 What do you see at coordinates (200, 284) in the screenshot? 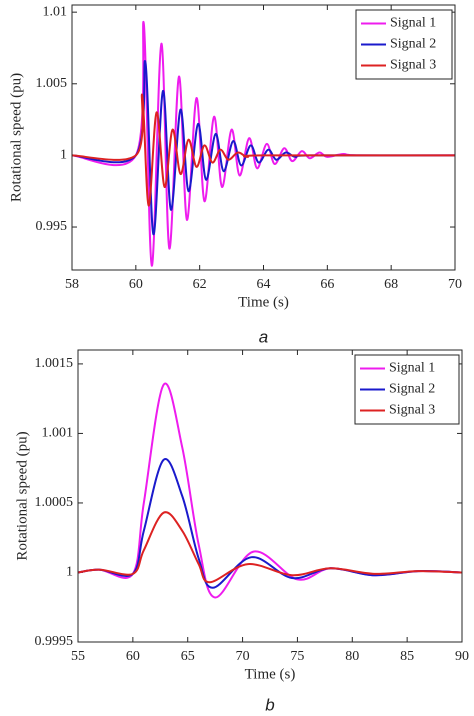
I see `x-tick-label: 62` at bounding box center [200, 284].